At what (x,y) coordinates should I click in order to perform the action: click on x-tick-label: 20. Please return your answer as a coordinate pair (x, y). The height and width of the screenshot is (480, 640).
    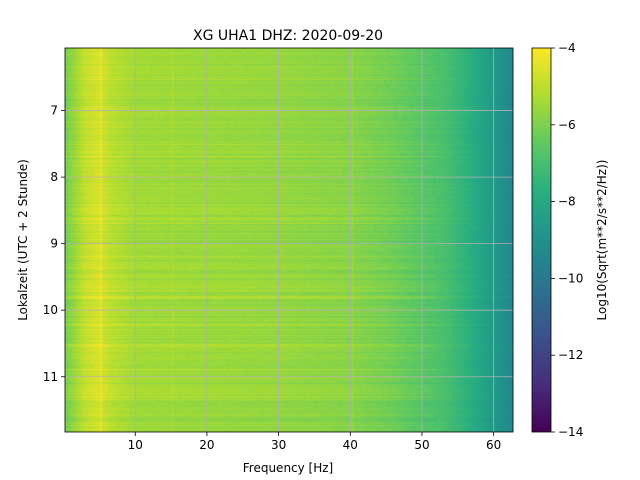
    Looking at the image, I should click on (206, 445).